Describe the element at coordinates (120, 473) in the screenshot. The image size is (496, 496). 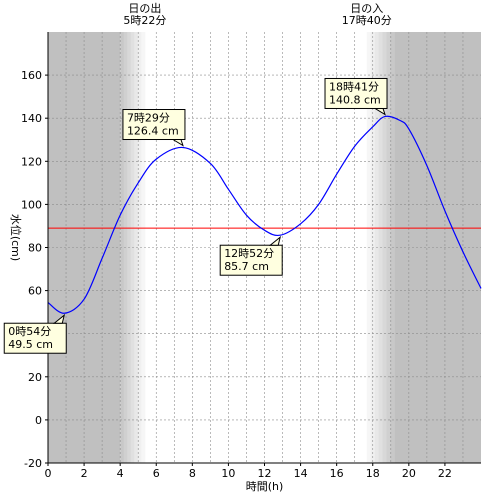
I see `x-tick-label: 4` at that location.